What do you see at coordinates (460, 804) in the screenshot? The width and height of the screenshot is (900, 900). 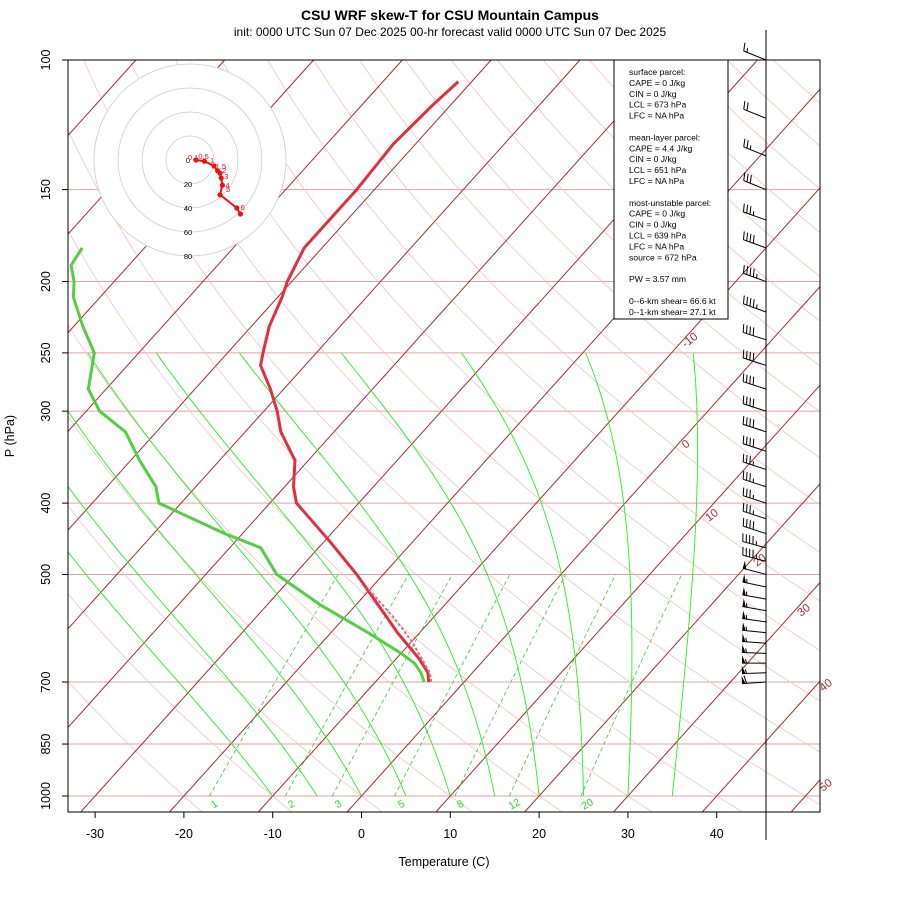 I see `mixing-ratio-label: 8` at bounding box center [460, 804].